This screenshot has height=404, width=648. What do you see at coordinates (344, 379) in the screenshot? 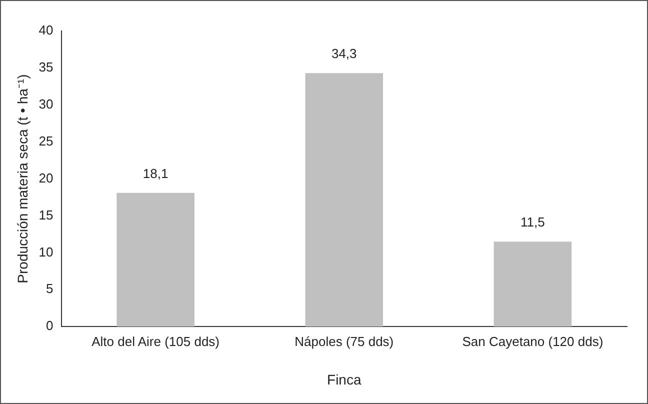
I see `x-axis-title: Finca` at bounding box center [344, 379].